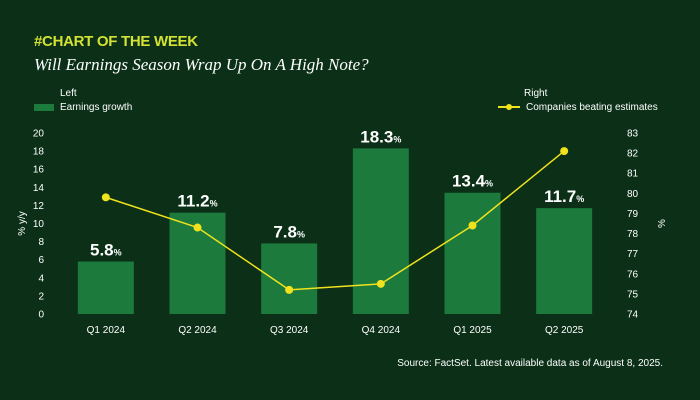 This screenshot has height=400, width=700. Describe the element at coordinates (197, 201) in the screenshot. I see `bar-data-label: 11.2%` at that location.